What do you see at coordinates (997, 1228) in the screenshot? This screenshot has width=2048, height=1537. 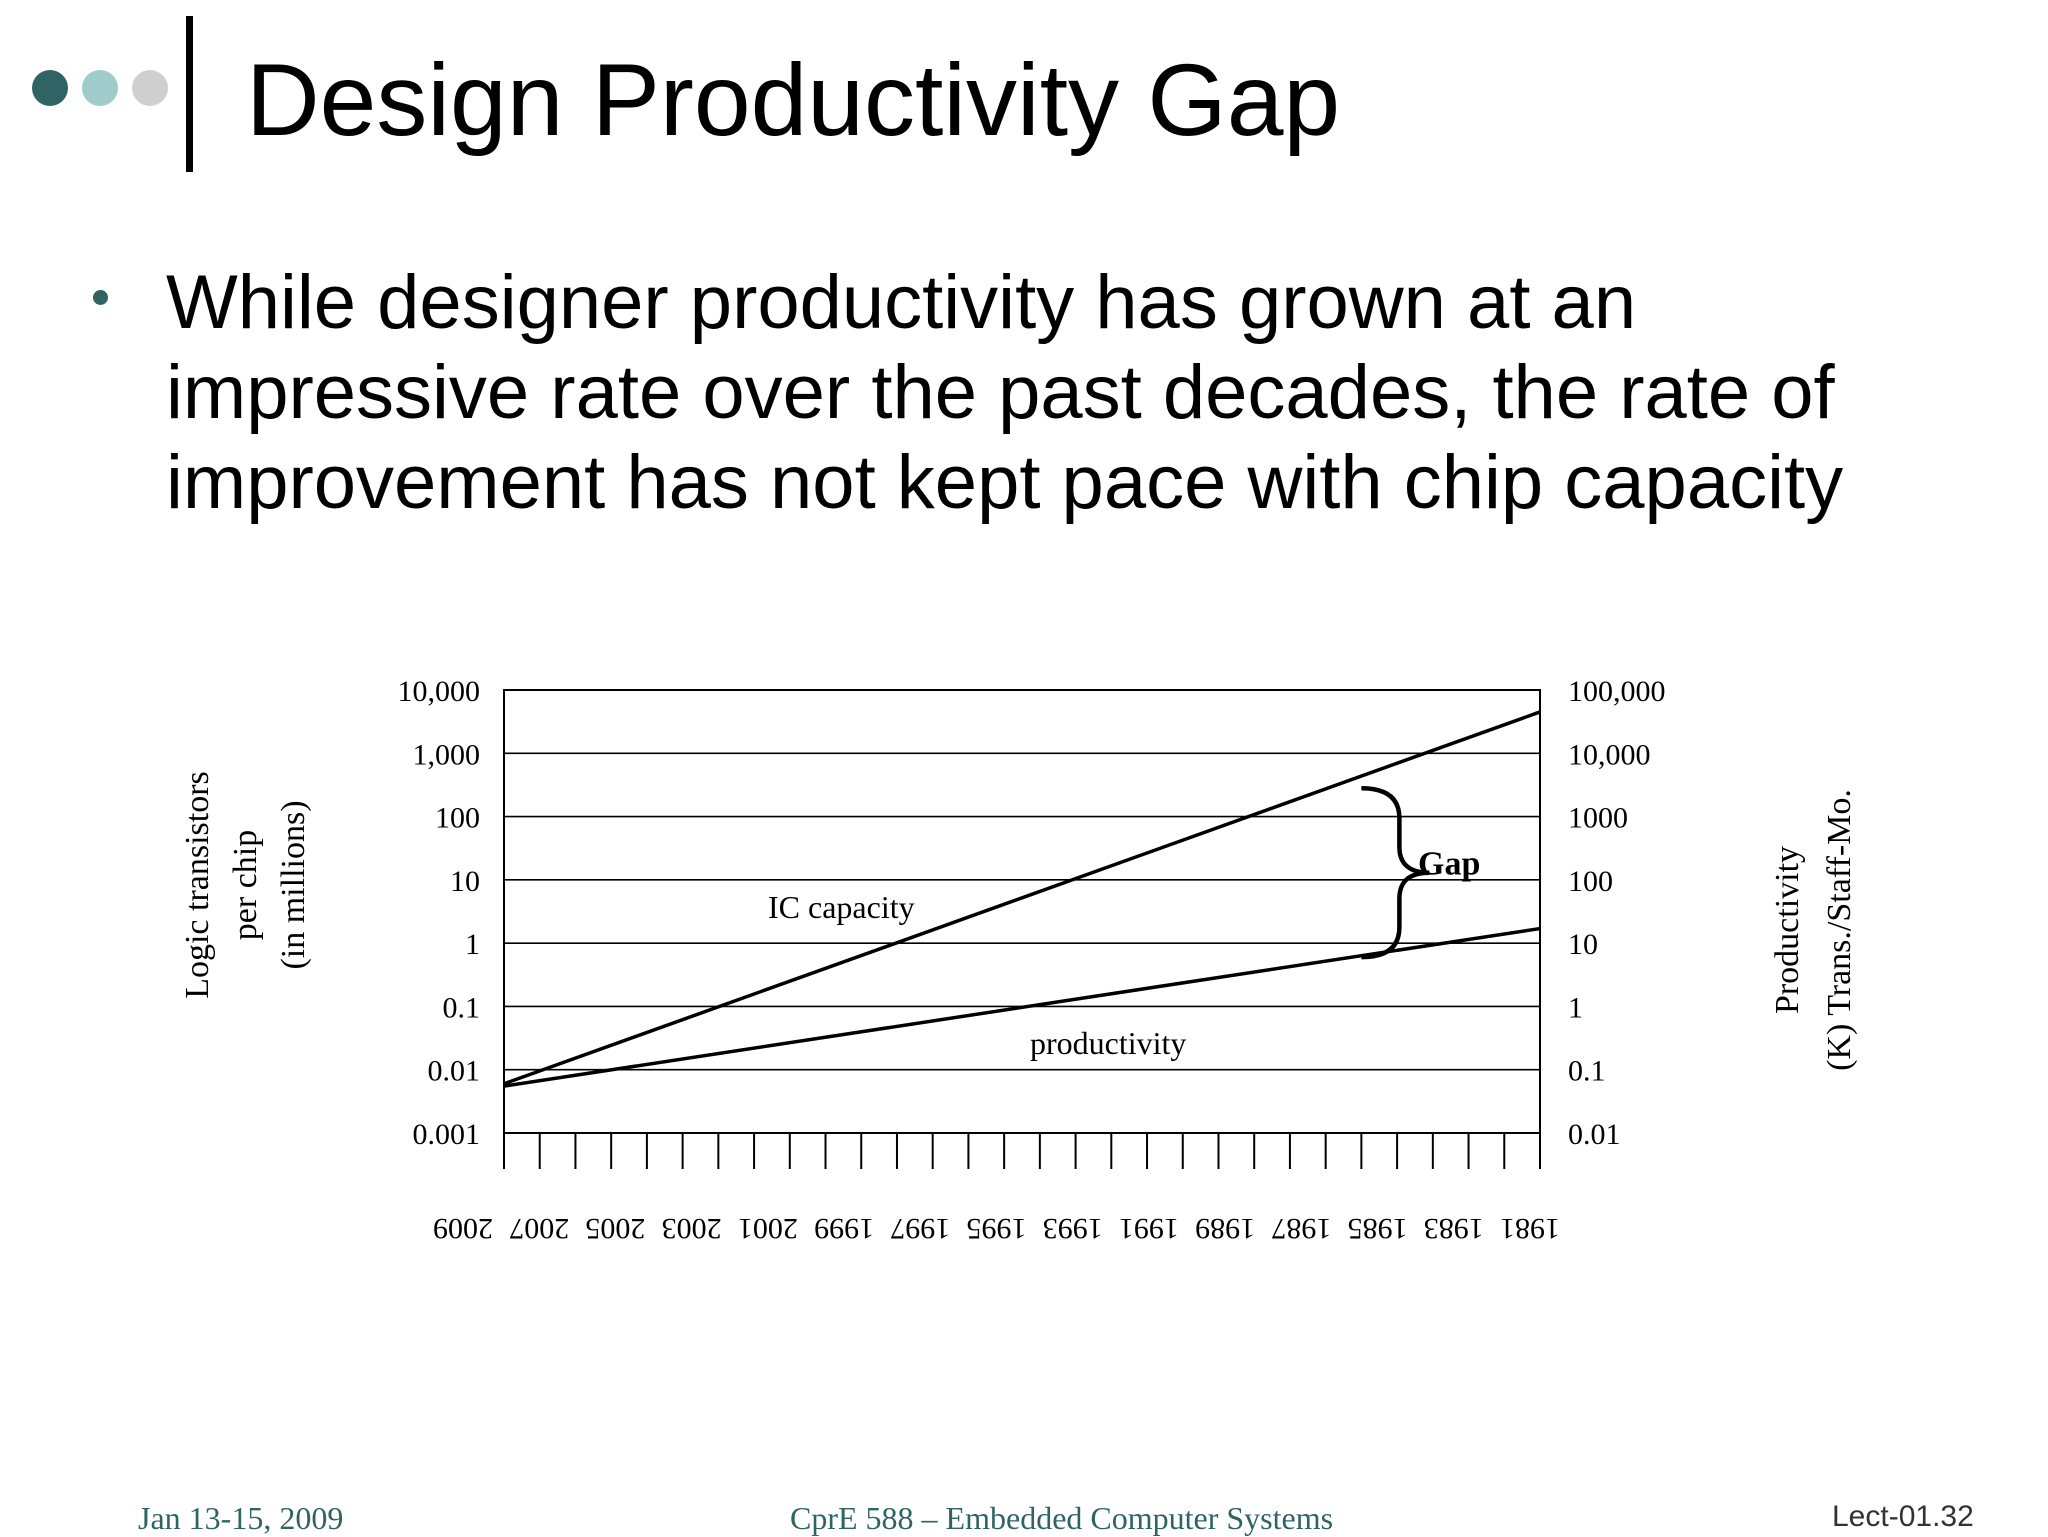 I see `x-tick-label: 1995` at bounding box center [997, 1228].